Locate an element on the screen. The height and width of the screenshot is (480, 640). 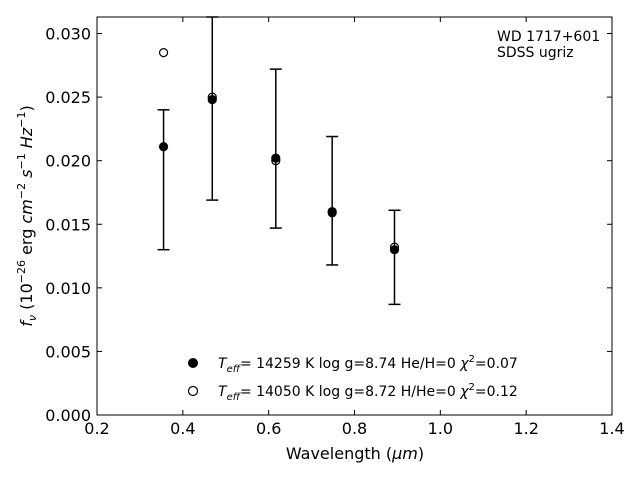
x-tick-label: 0.8 is located at coordinates (354, 428).